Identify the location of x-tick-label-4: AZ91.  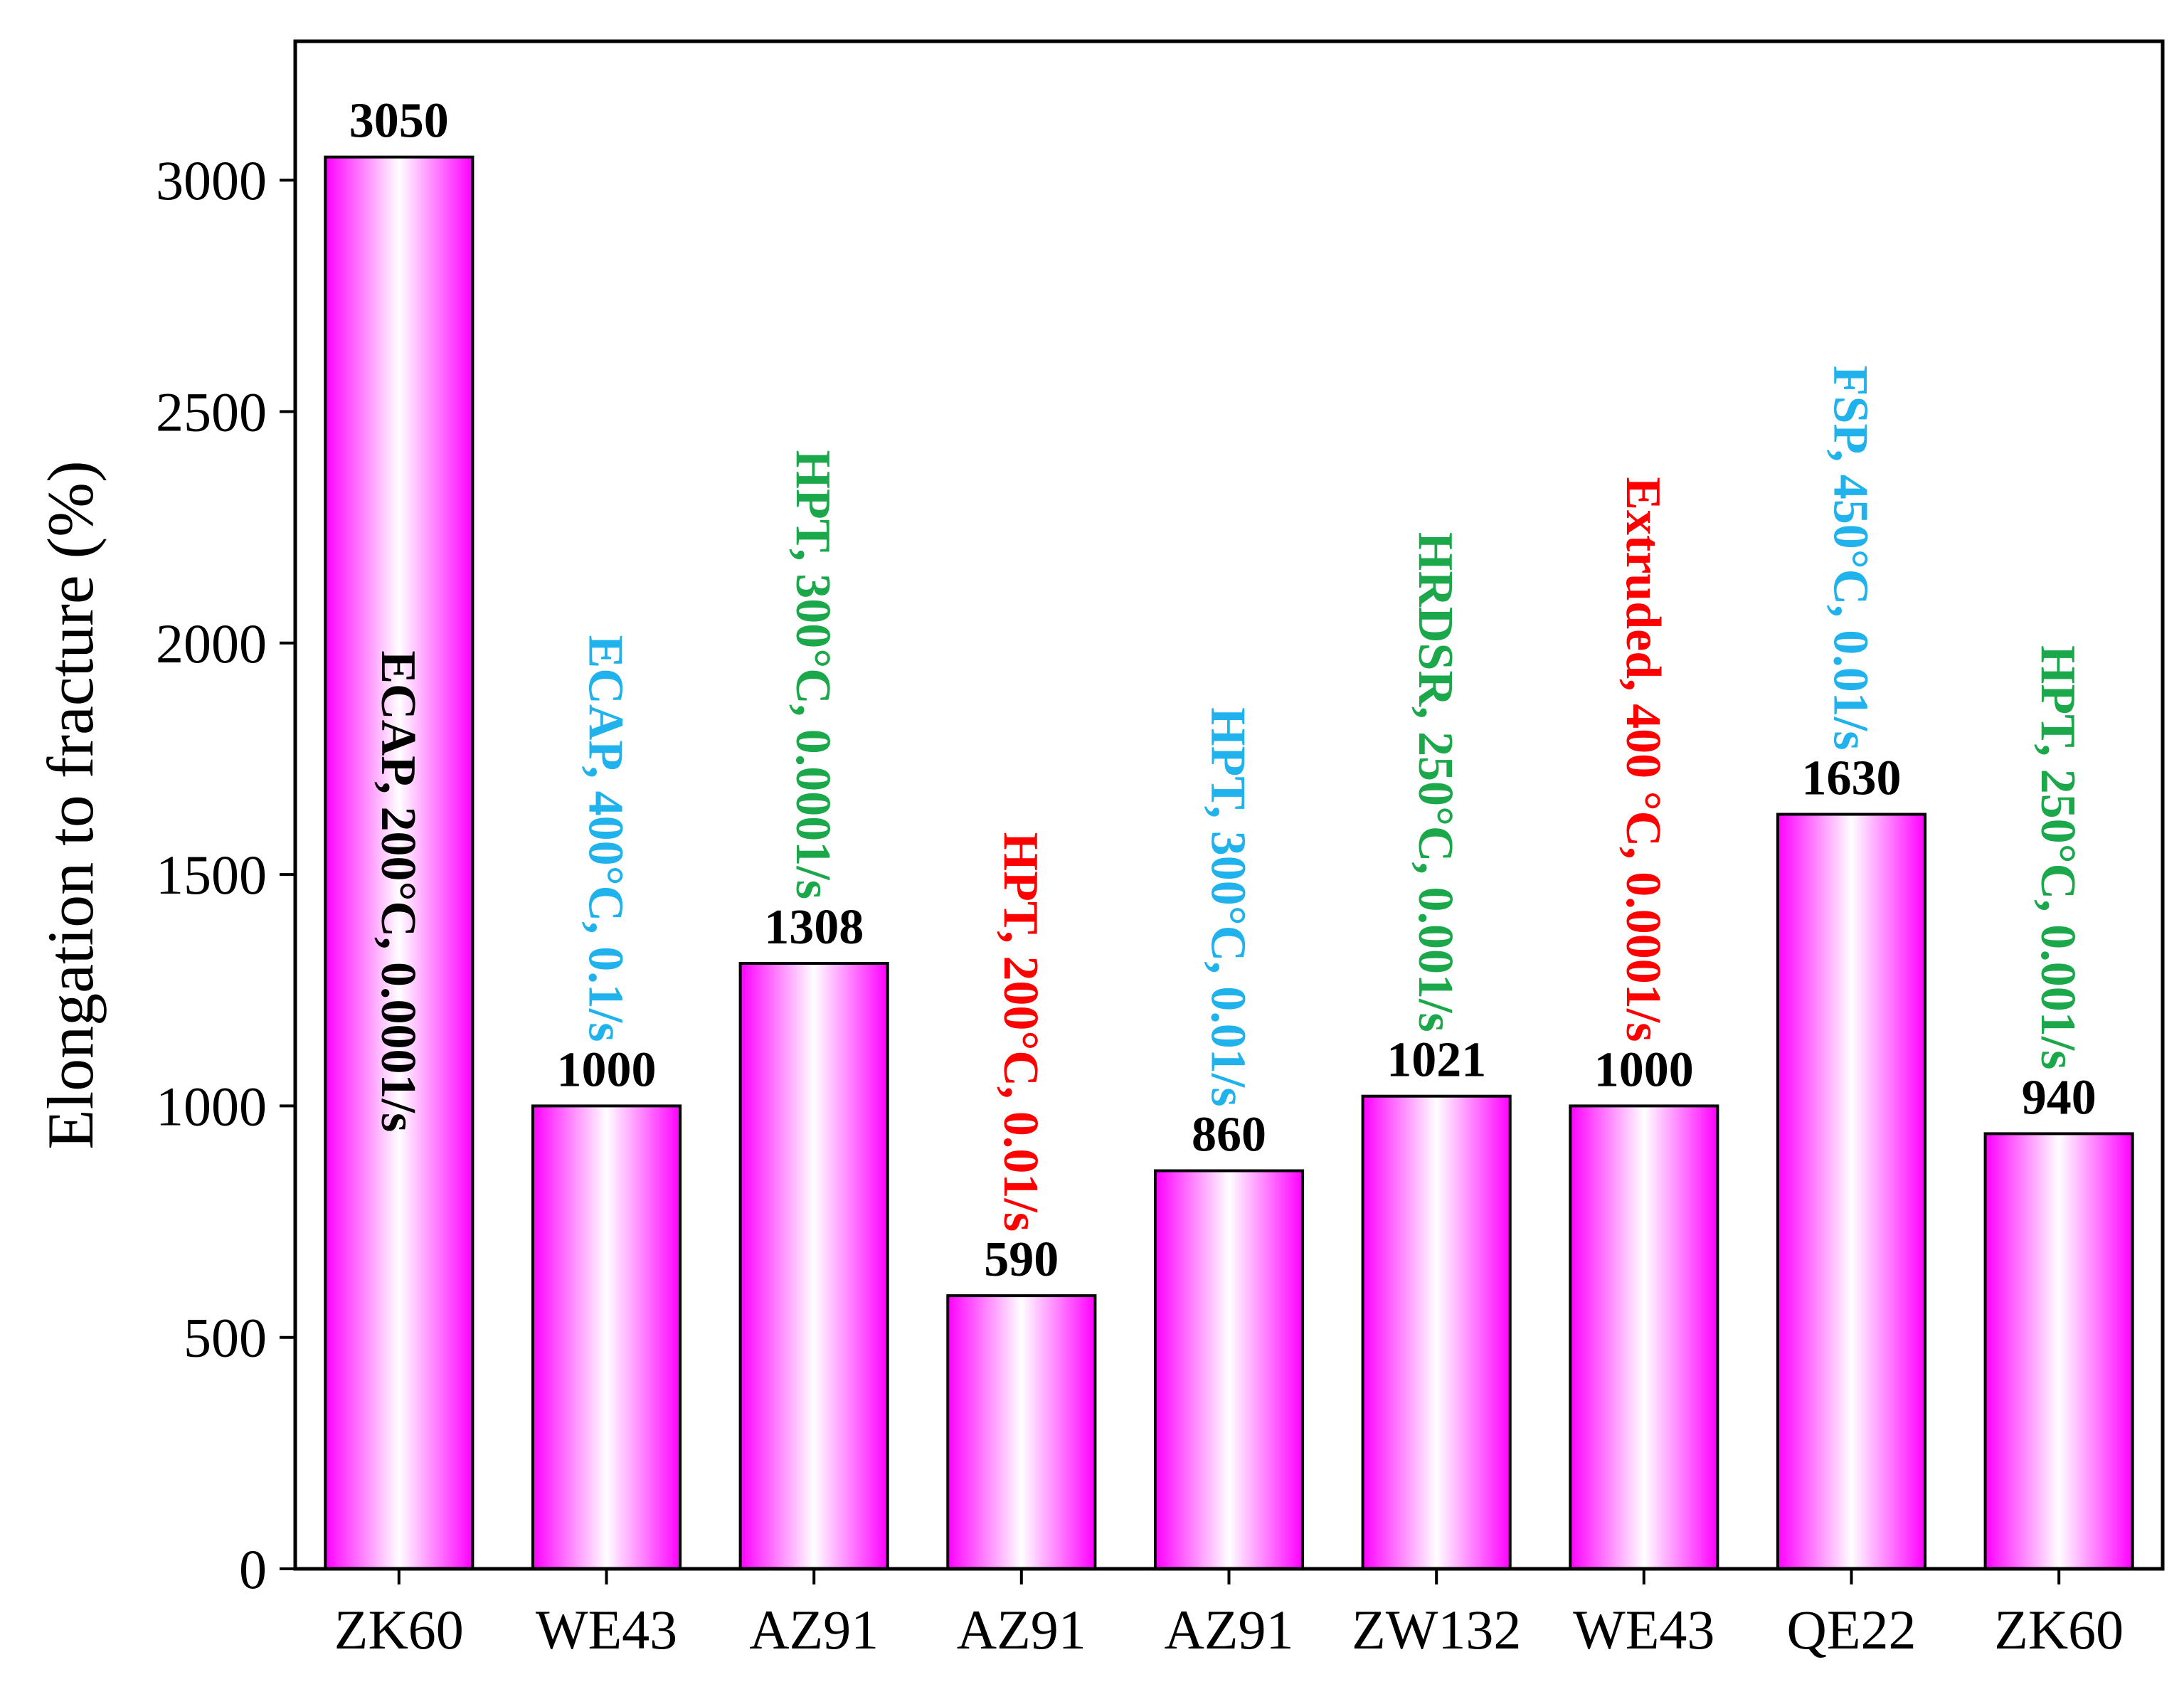
(1021, 1630).